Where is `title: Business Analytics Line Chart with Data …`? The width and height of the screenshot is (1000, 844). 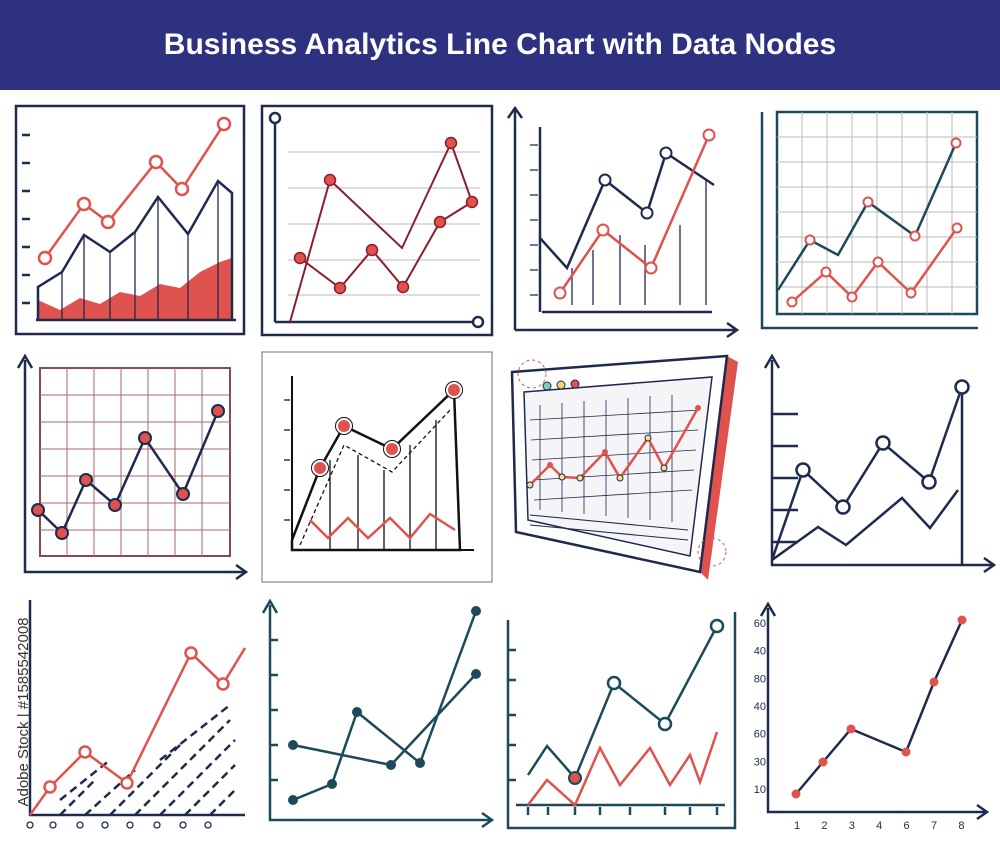 title: Business Analytics Line Chart with Data … is located at coordinates (500, 44).